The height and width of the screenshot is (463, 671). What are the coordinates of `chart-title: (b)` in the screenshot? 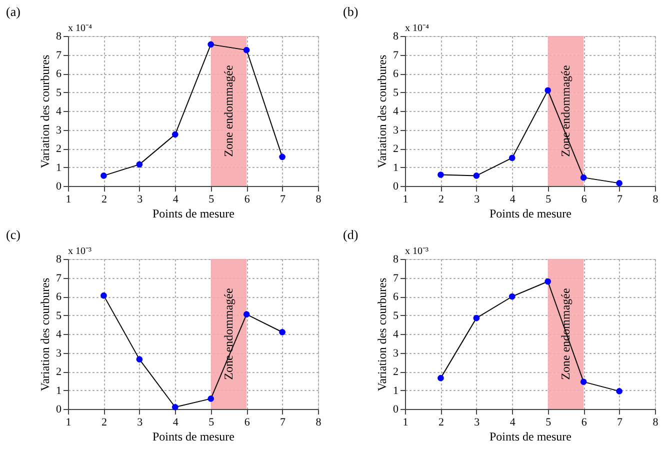 It's located at (350, 11).